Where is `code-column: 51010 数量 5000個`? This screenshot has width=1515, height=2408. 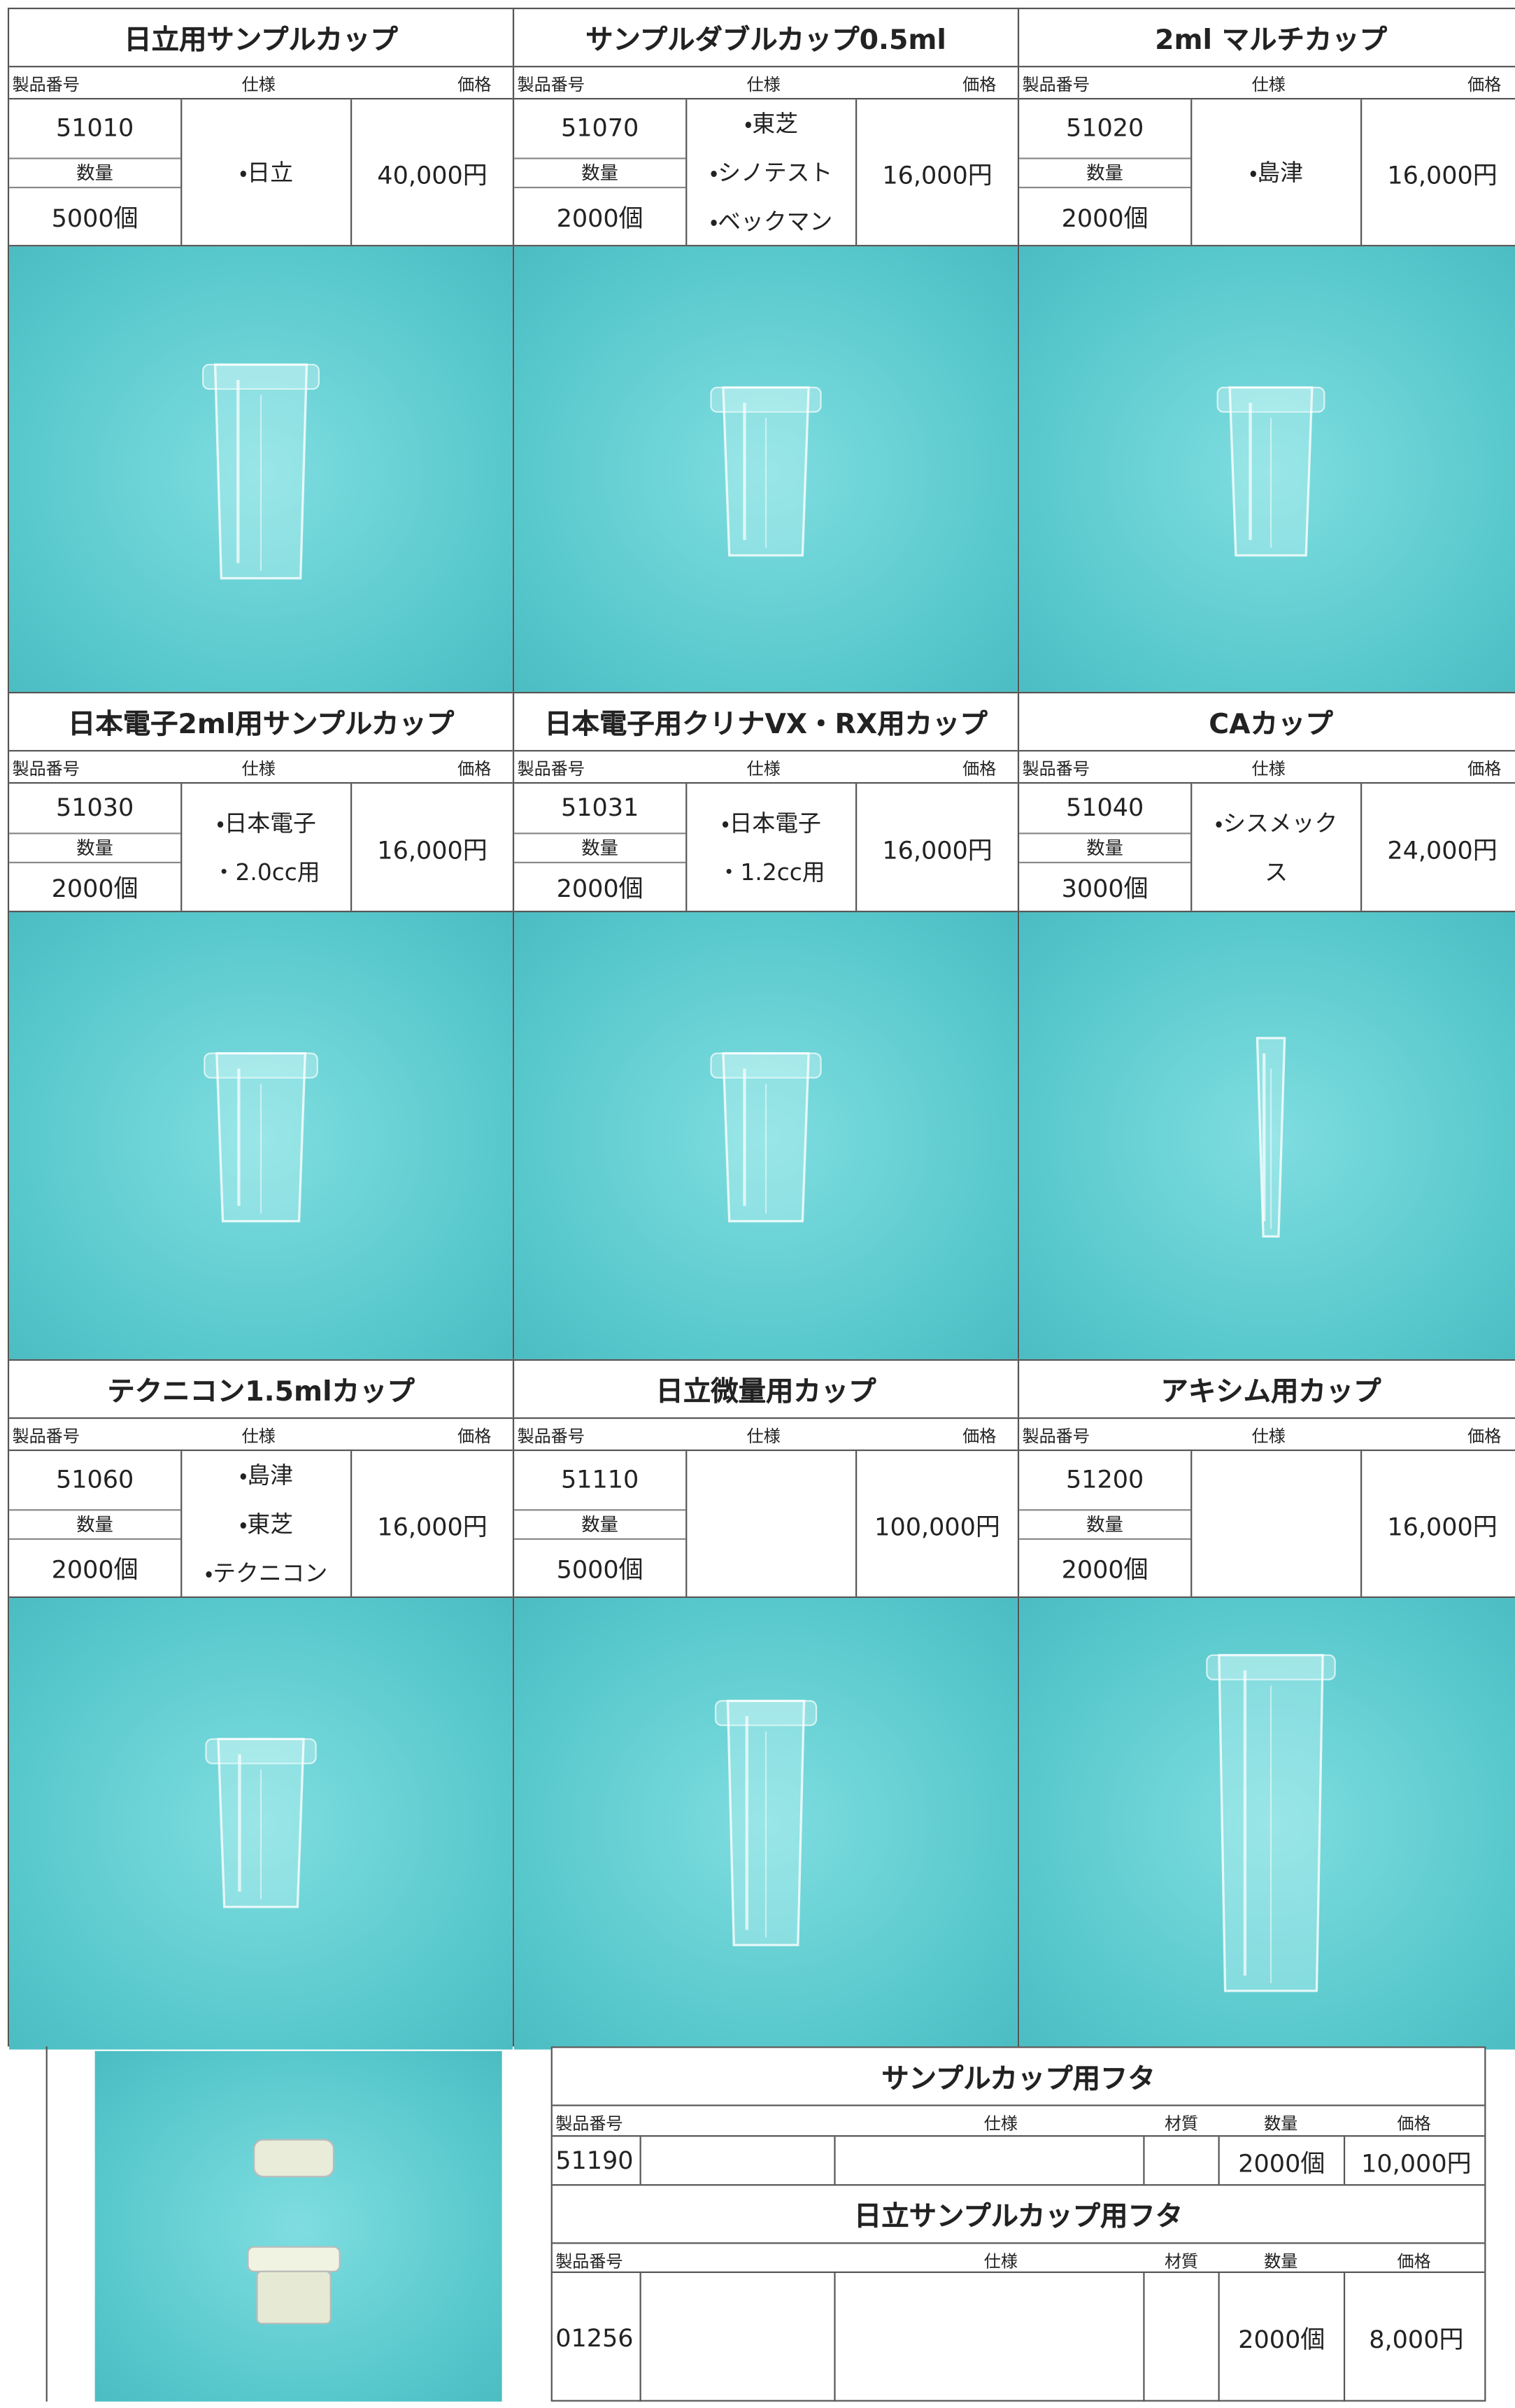 code-column: 51010 数量 5000個 is located at coordinates (96, 173).